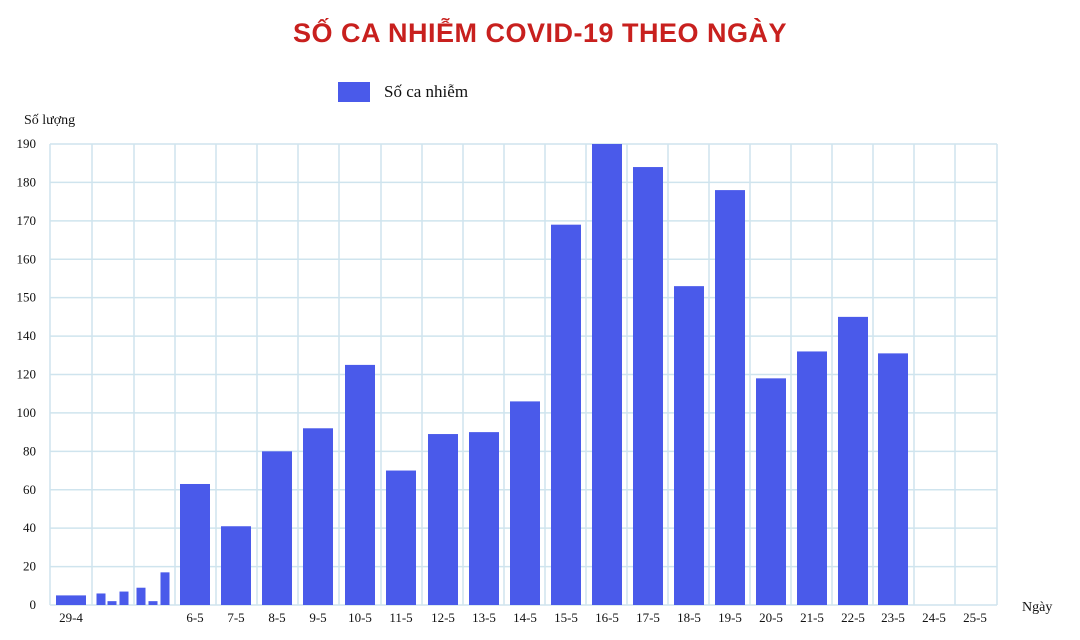 The width and height of the screenshot is (1080, 640). I want to click on y-tick-label: 170, so click(27, 220).